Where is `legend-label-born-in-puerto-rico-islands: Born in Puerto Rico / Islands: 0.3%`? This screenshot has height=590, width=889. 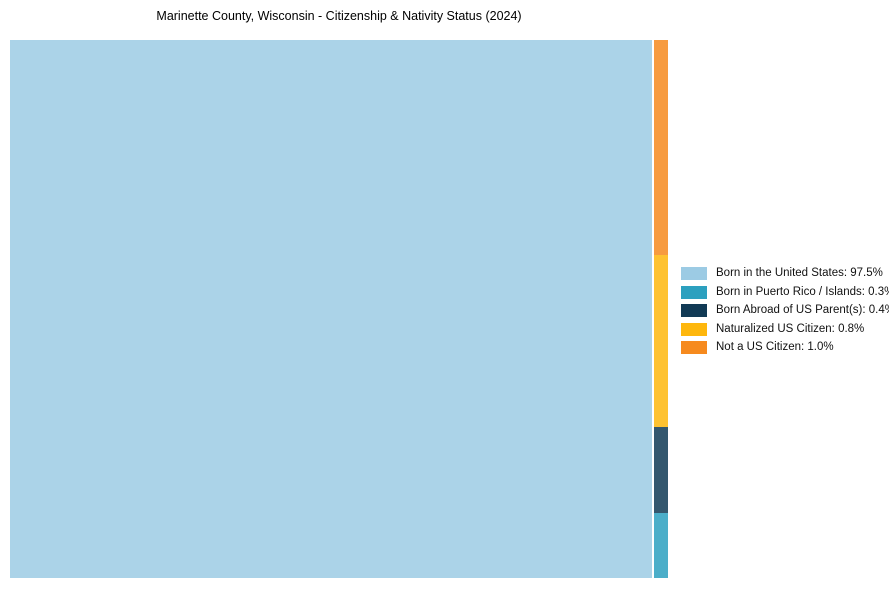
legend-label-born-in-puerto-rico-islands: Born in Puerto Rico / Islands: 0.3% is located at coordinates (802, 291).